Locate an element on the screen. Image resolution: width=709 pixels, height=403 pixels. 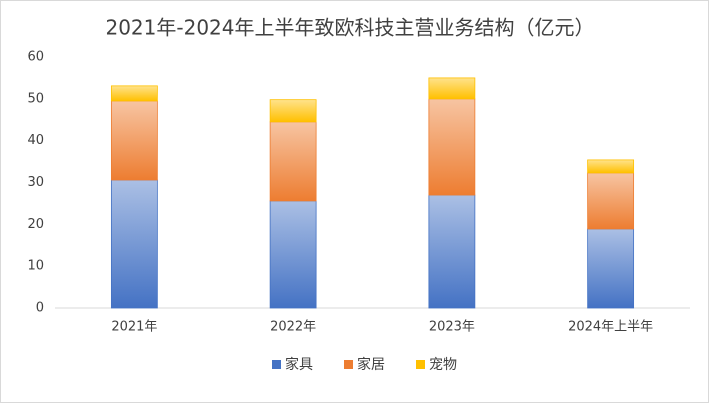
y-tick-label: 0 is located at coordinates (40, 308).